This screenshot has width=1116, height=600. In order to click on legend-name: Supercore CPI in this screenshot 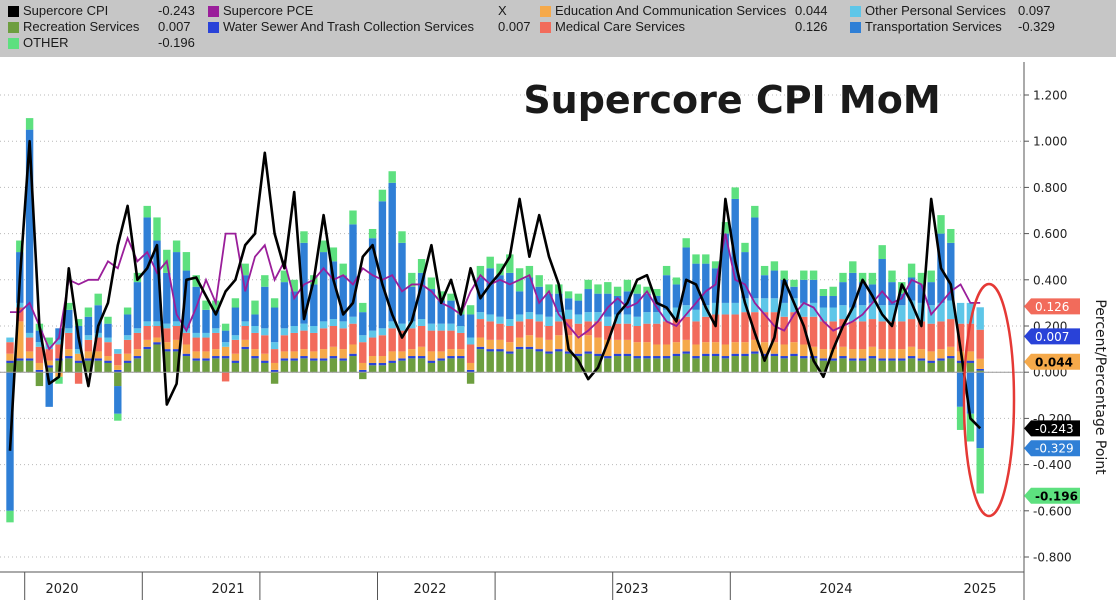, I will do `click(66, 10)`.